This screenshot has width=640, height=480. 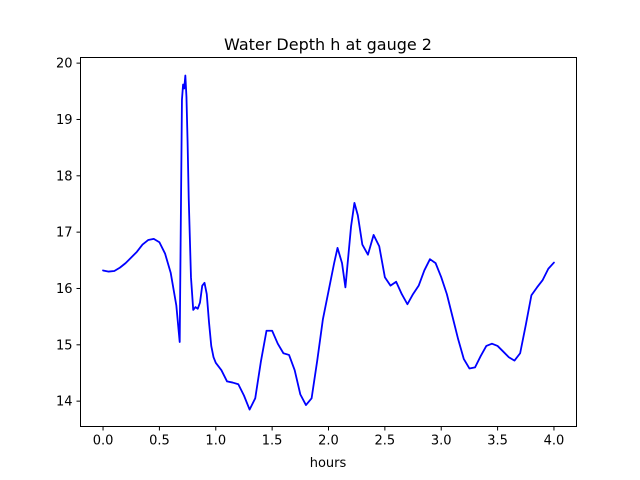 What do you see at coordinates (159, 441) in the screenshot?
I see `x-tick-label: 0.5` at bounding box center [159, 441].